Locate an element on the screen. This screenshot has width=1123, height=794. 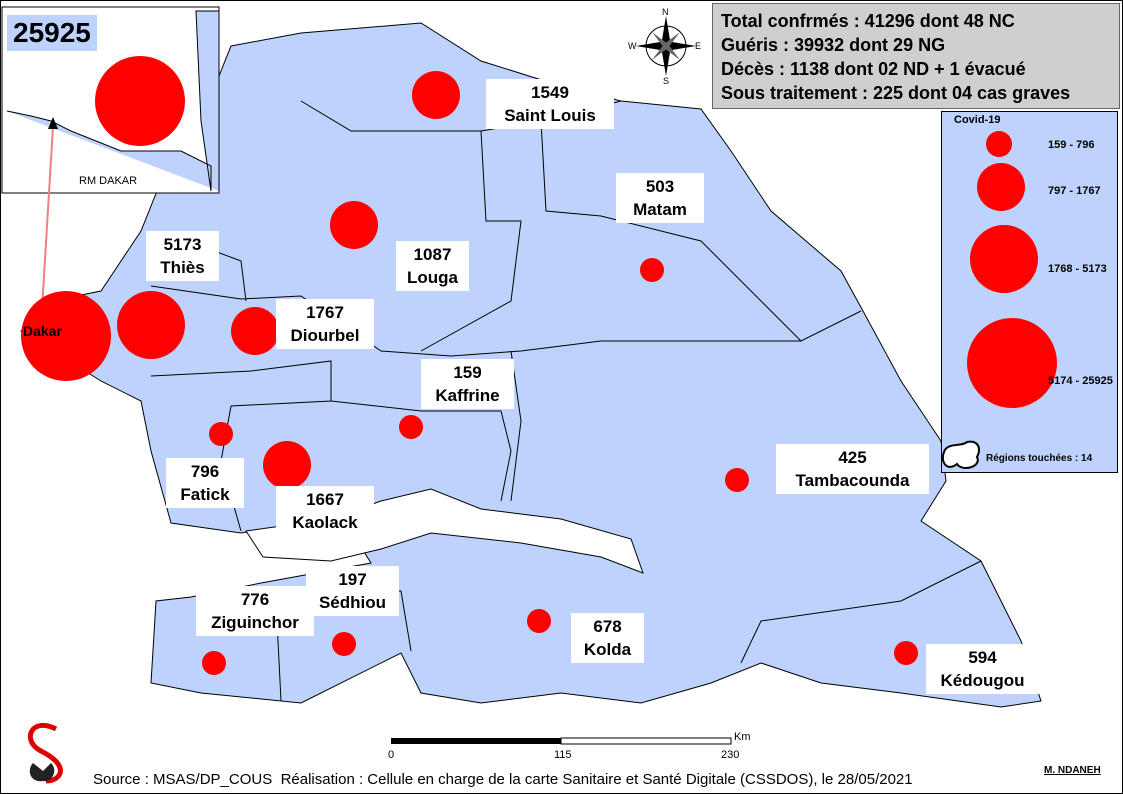
scale-tick-115: 115 is located at coordinates (563, 755).